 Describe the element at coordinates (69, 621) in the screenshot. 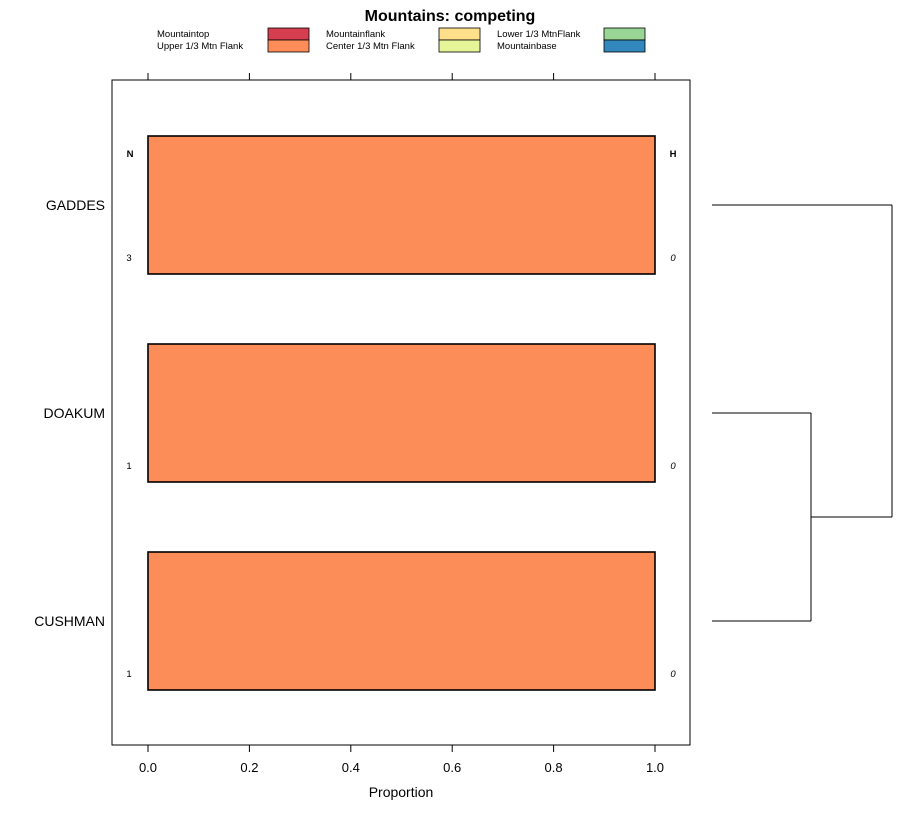

I see `category-label: CUSHMAN` at that location.